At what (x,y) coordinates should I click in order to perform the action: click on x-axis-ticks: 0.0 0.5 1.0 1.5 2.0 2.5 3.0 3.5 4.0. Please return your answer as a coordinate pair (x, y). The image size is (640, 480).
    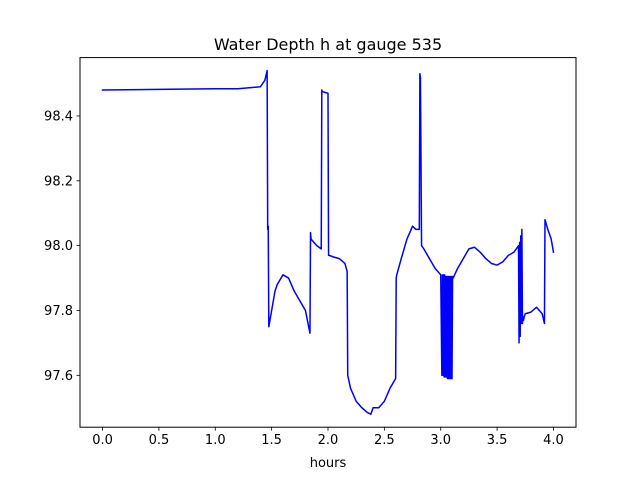
    Looking at the image, I should click on (328, 437).